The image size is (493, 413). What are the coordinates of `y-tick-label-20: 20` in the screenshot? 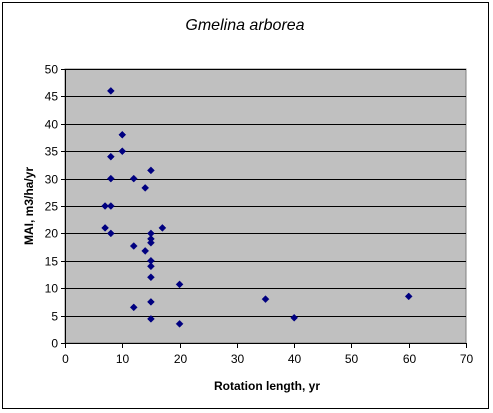 It's located at (52, 234).